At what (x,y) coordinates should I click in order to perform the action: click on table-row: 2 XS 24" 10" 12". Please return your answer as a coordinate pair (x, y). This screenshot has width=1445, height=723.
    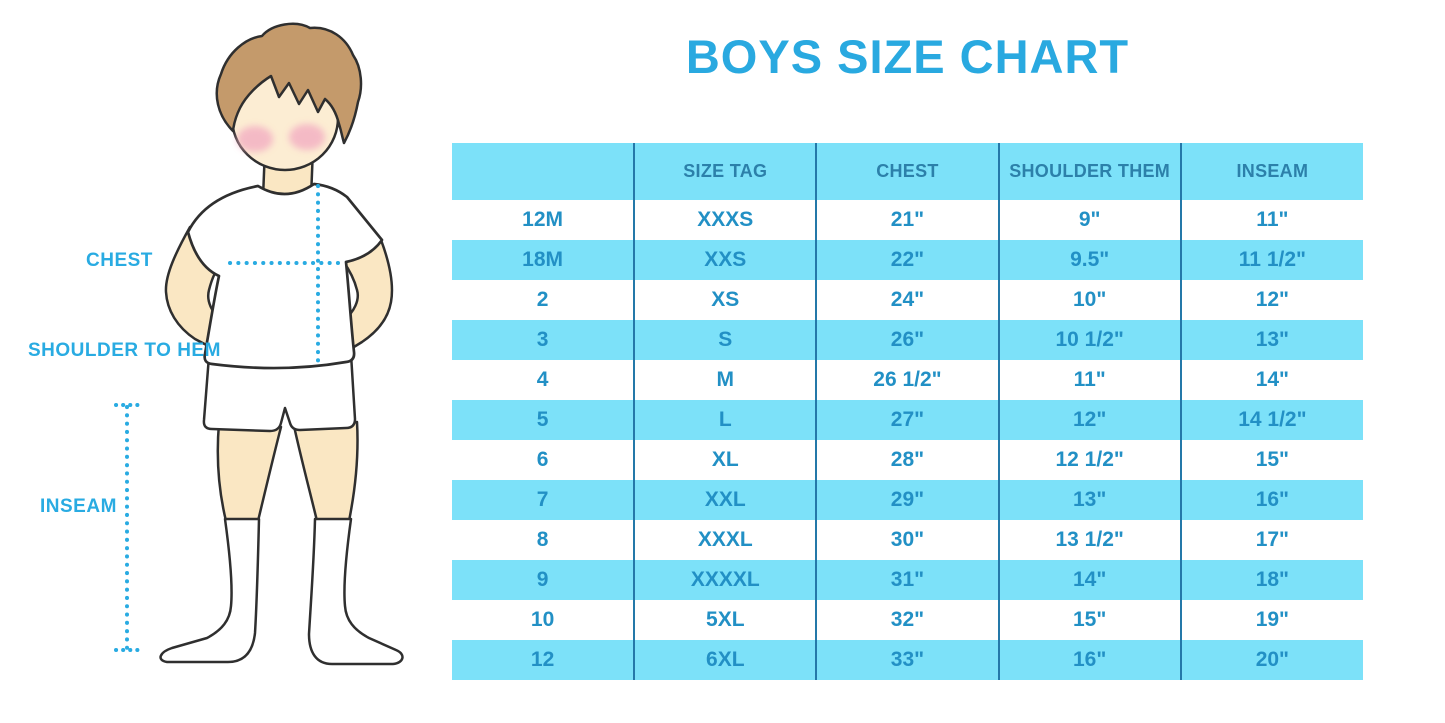
    Looking at the image, I should click on (907, 300).